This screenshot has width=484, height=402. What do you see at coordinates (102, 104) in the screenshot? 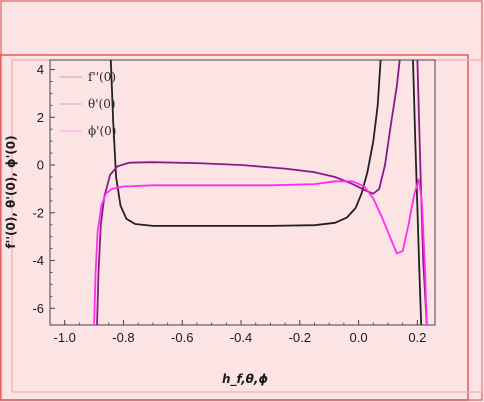
I see `legend-label-theta: θ'(0)` at bounding box center [102, 104].